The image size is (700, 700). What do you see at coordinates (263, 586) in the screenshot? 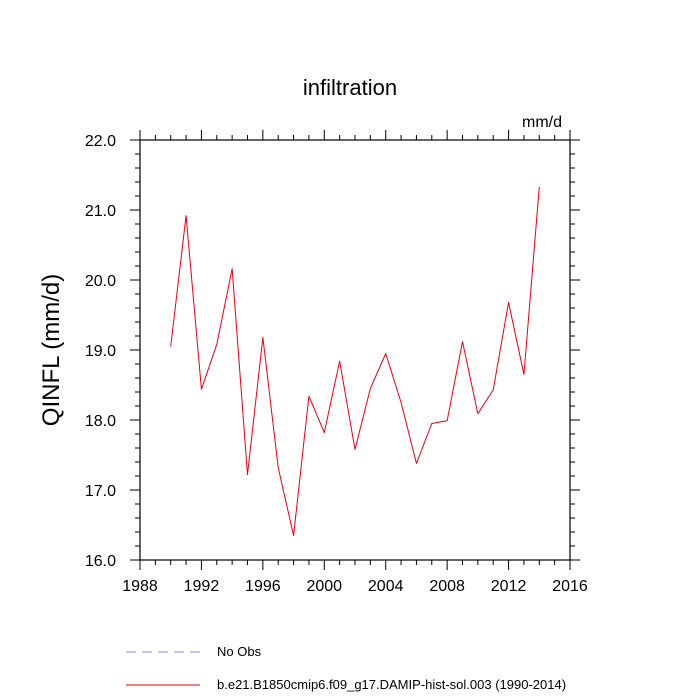
I see `x-tick-label: 1996` at bounding box center [263, 586].